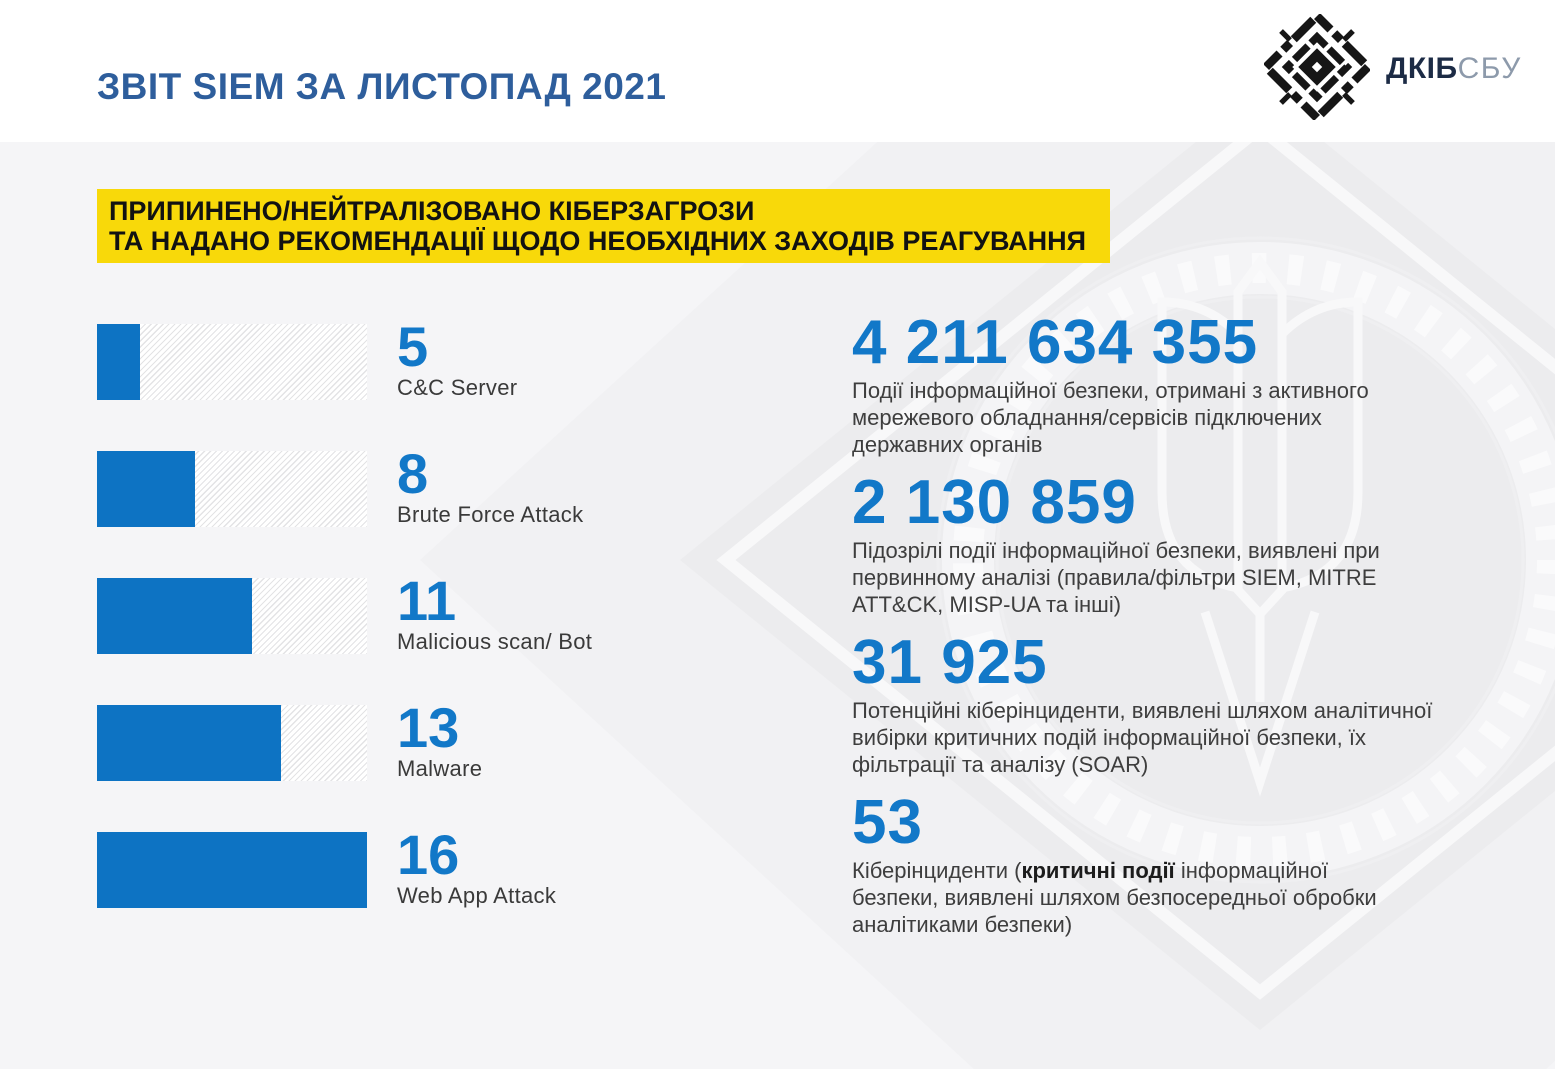 The width and height of the screenshot is (1555, 1069). I want to click on logo-text-sbu: СБУ, so click(1489, 68).